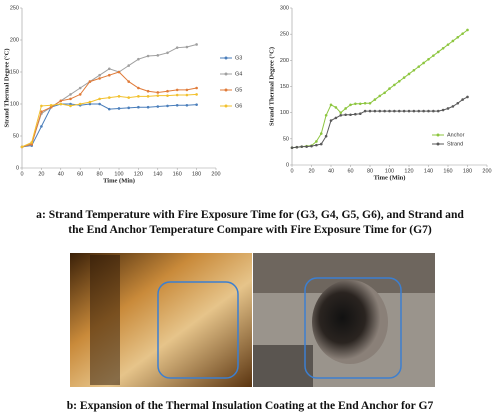  What do you see at coordinates (408, 171) in the screenshot?
I see `x-tick-label: 120` at bounding box center [408, 171].